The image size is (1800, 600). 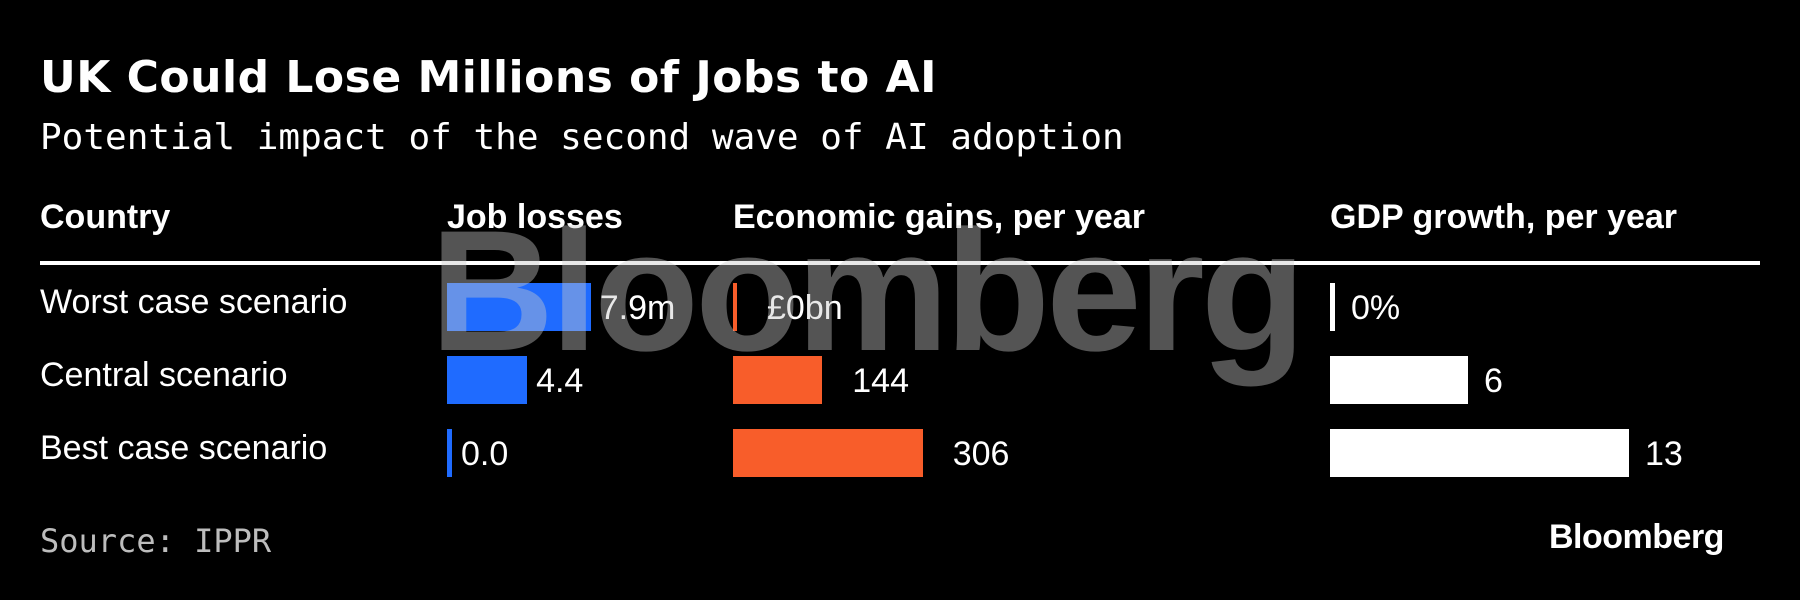 What do you see at coordinates (184, 448) in the screenshot?
I see `row-label: Best case scenario` at bounding box center [184, 448].